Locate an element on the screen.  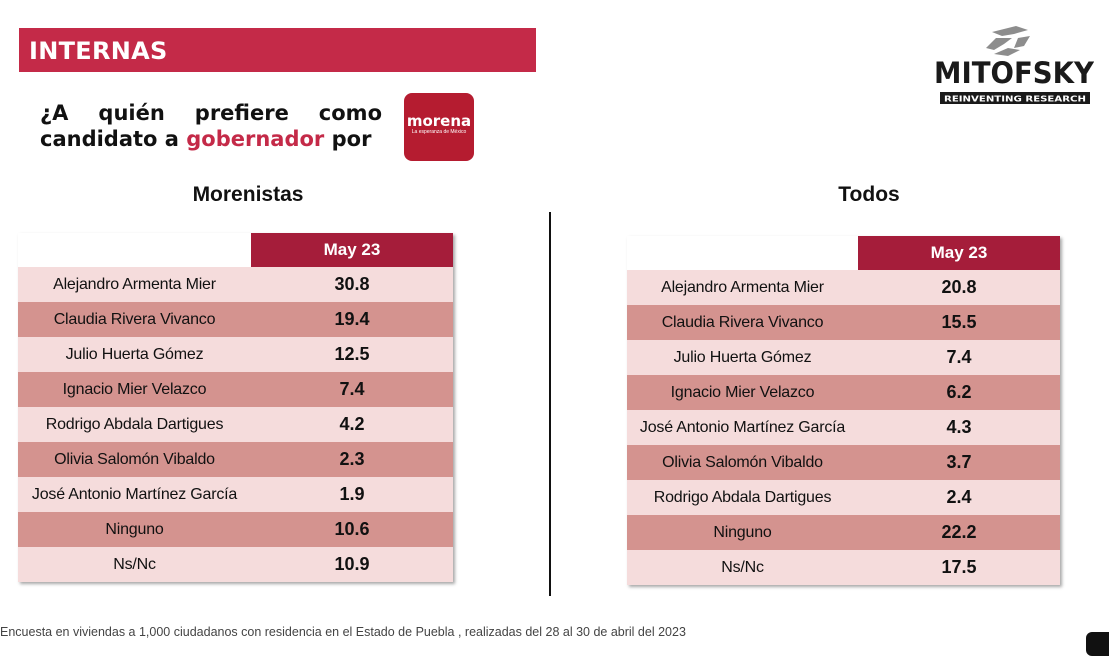
section-banner: INTERNAS is located at coordinates (277, 50).